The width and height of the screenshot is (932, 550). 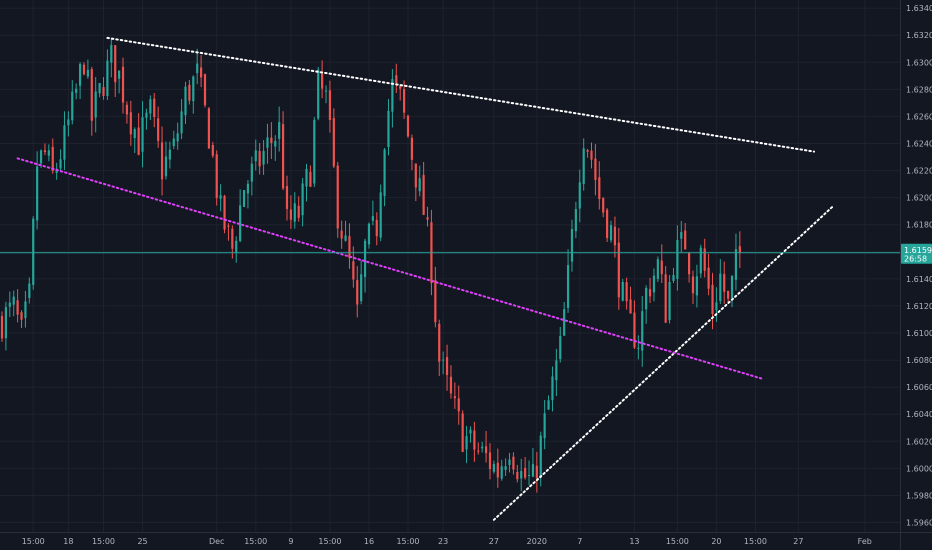 I want to click on time-tick-label: 13, so click(x=634, y=541).